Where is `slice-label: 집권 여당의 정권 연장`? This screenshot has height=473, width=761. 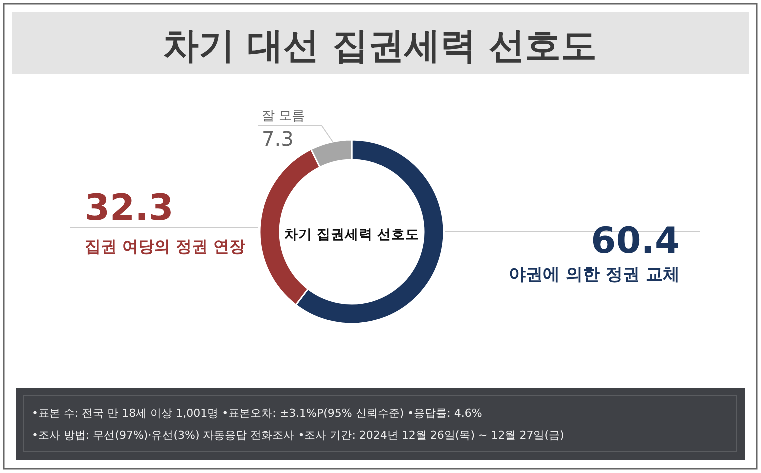
slice-label: 집권 여당의 정권 연장 is located at coordinates (165, 246).